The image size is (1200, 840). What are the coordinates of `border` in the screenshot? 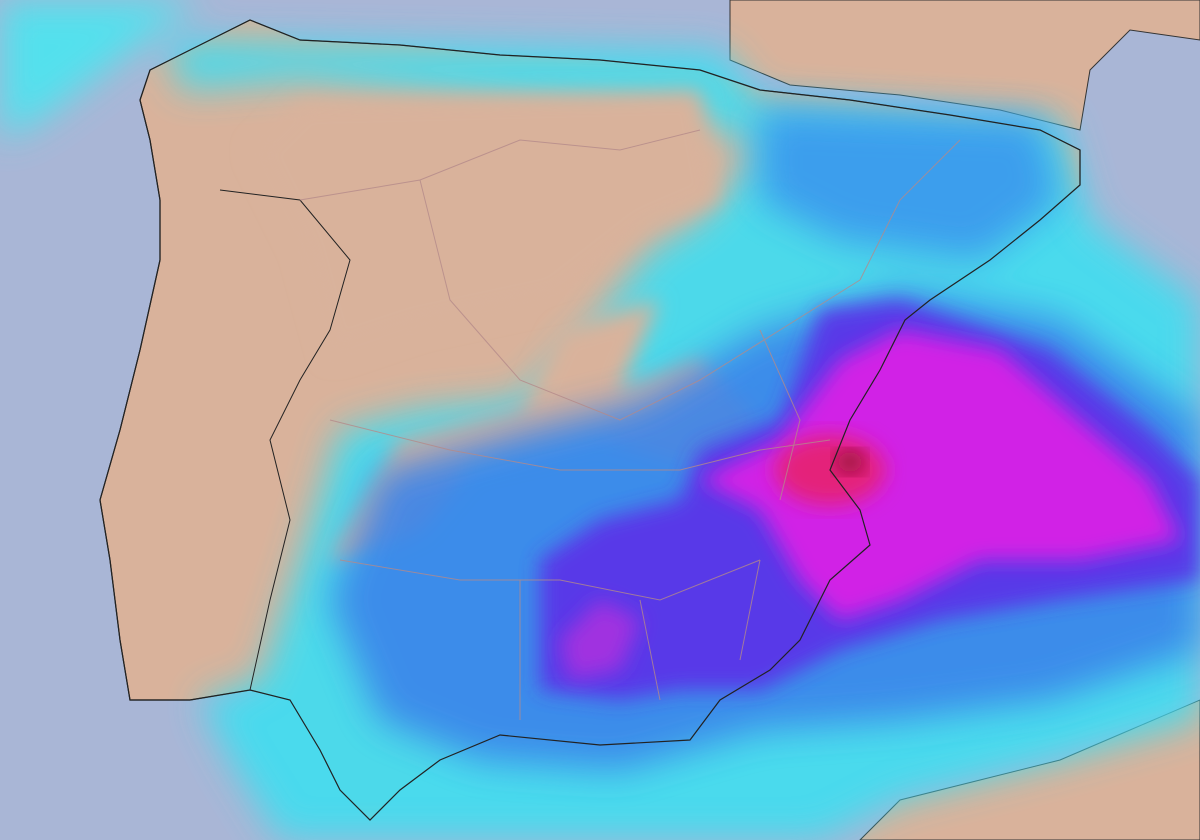 It's located at (285, 440).